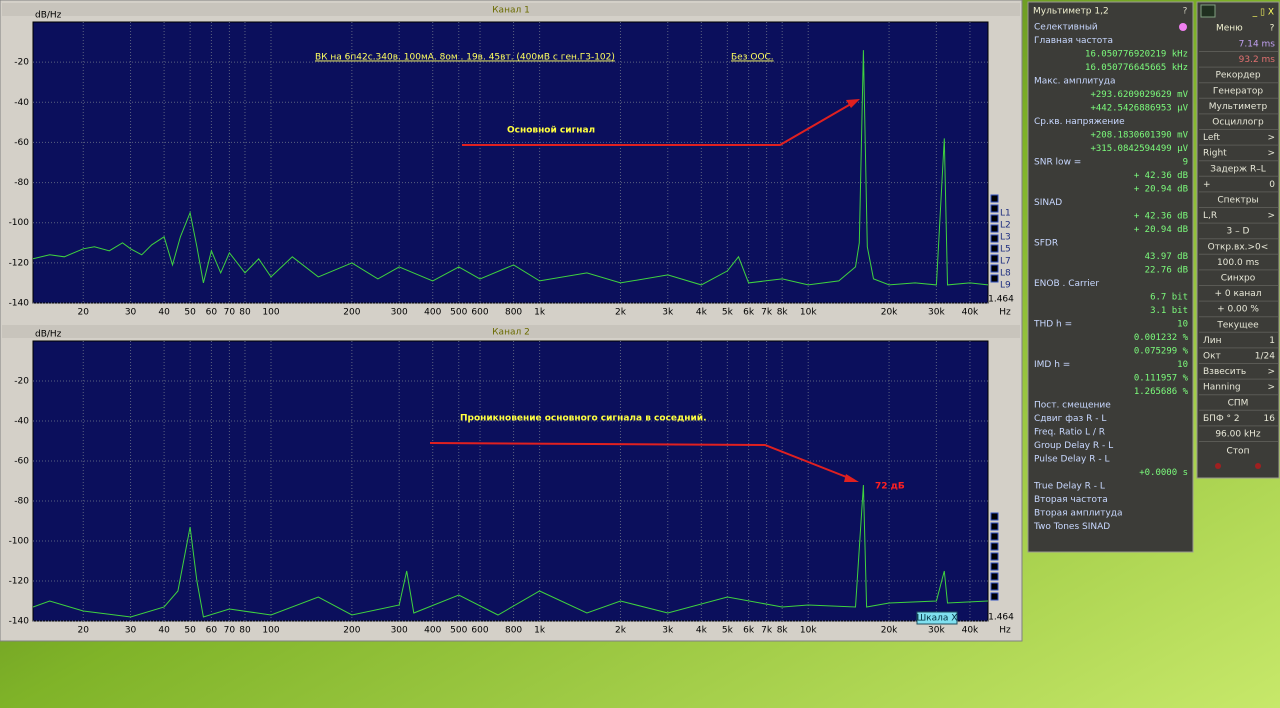 The width and height of the screenshot is (1280, 708). I want to click on scale-button, so click(937, 618).